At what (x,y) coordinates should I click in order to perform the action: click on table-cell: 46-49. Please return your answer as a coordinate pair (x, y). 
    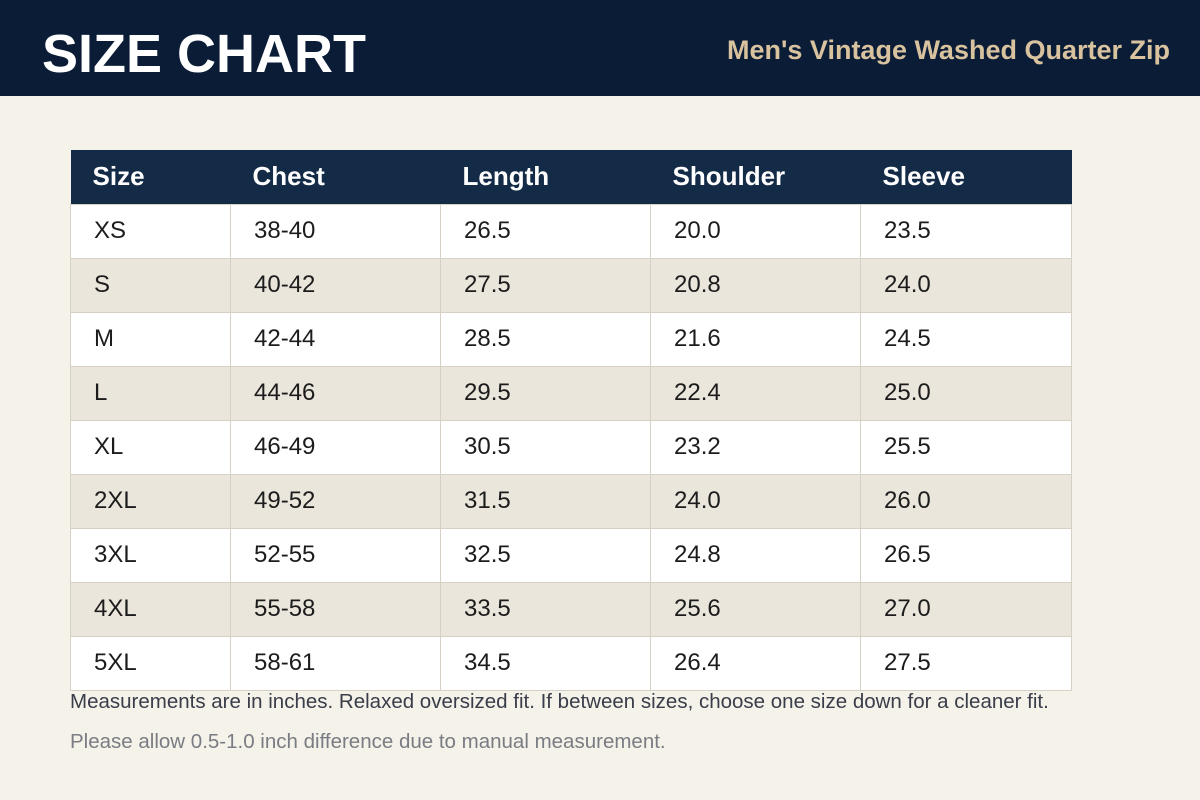
    Looking at the image, I should click on (335, 447).